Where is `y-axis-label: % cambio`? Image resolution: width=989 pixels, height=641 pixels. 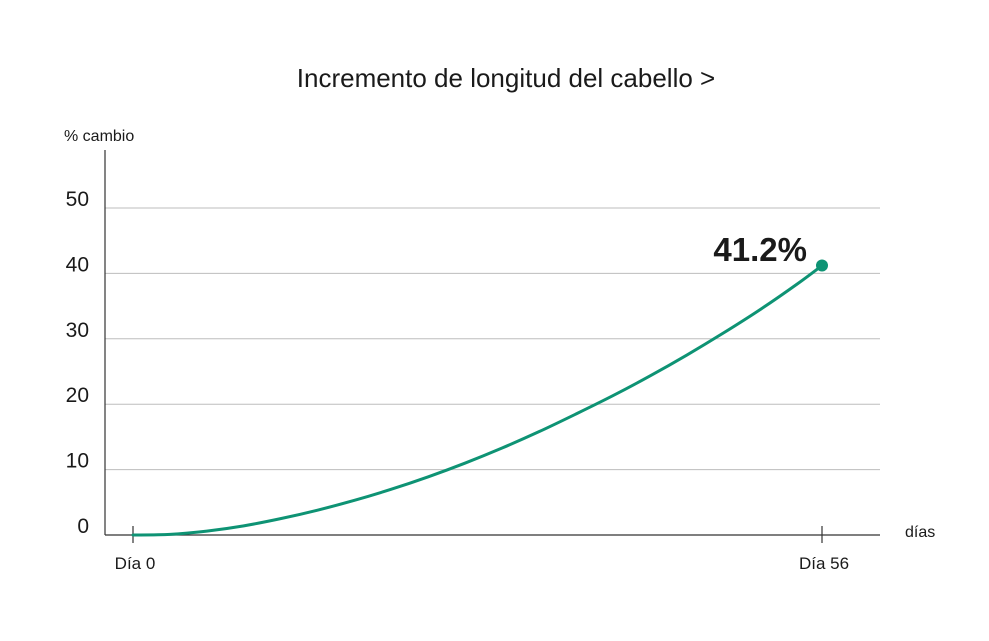
y-axis-label: % cambio is located at coordinates (99, 136).